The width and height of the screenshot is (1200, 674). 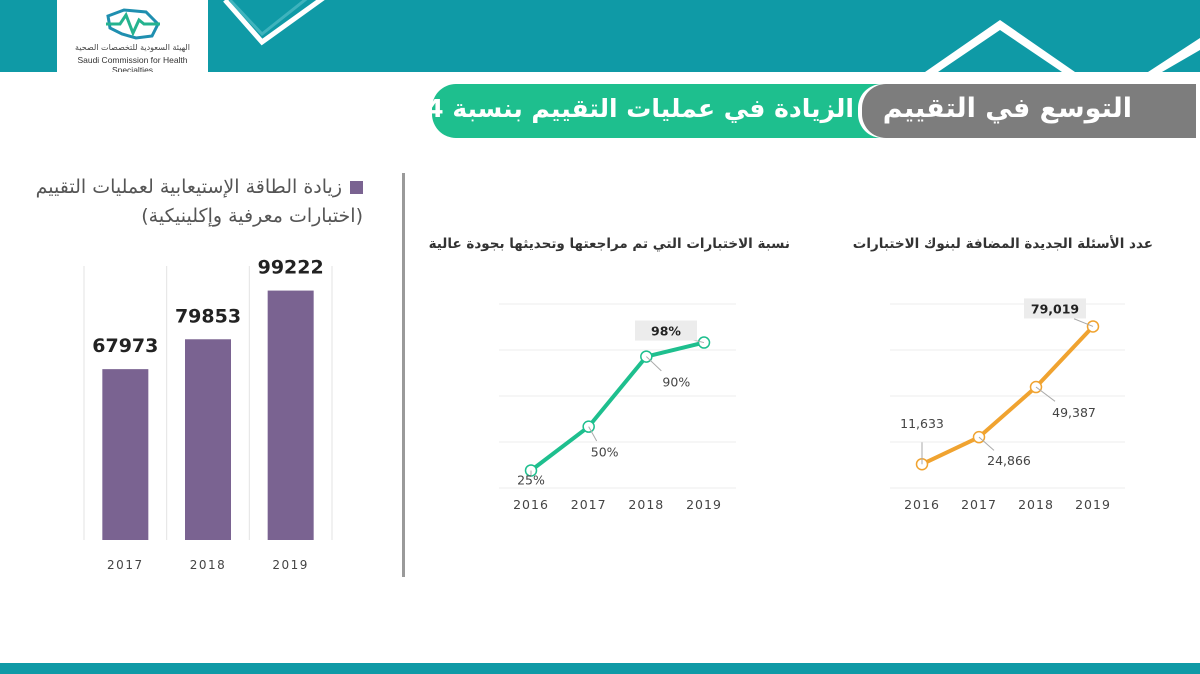 I want to click on data-label: 25%, so click(x=531, y=479).